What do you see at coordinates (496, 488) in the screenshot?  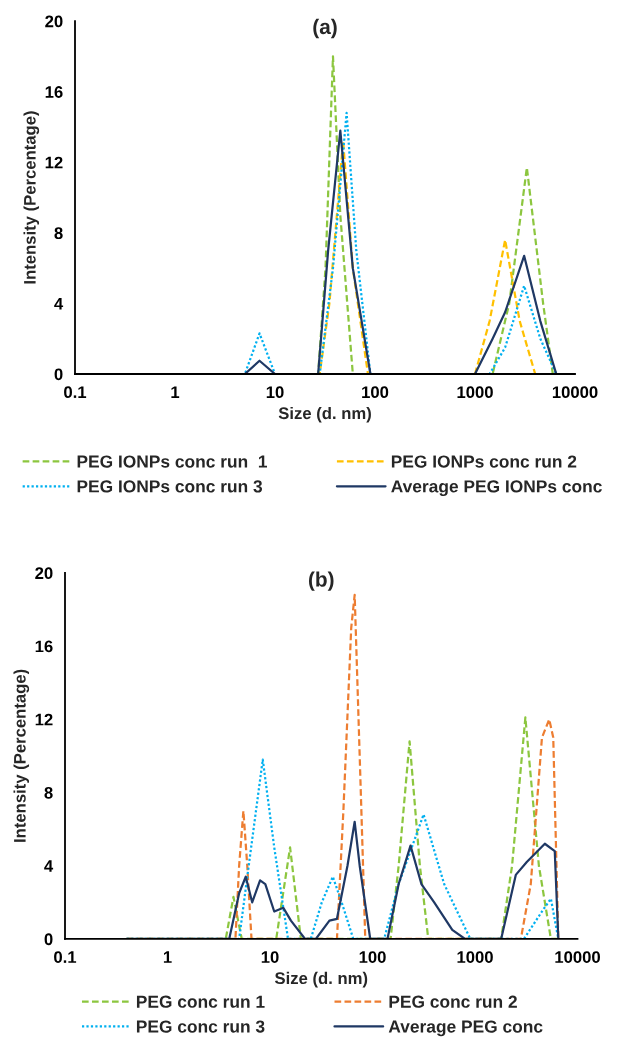 I see `legend-label: Average PEG IONPs conc` at bounding box center [496, 488].